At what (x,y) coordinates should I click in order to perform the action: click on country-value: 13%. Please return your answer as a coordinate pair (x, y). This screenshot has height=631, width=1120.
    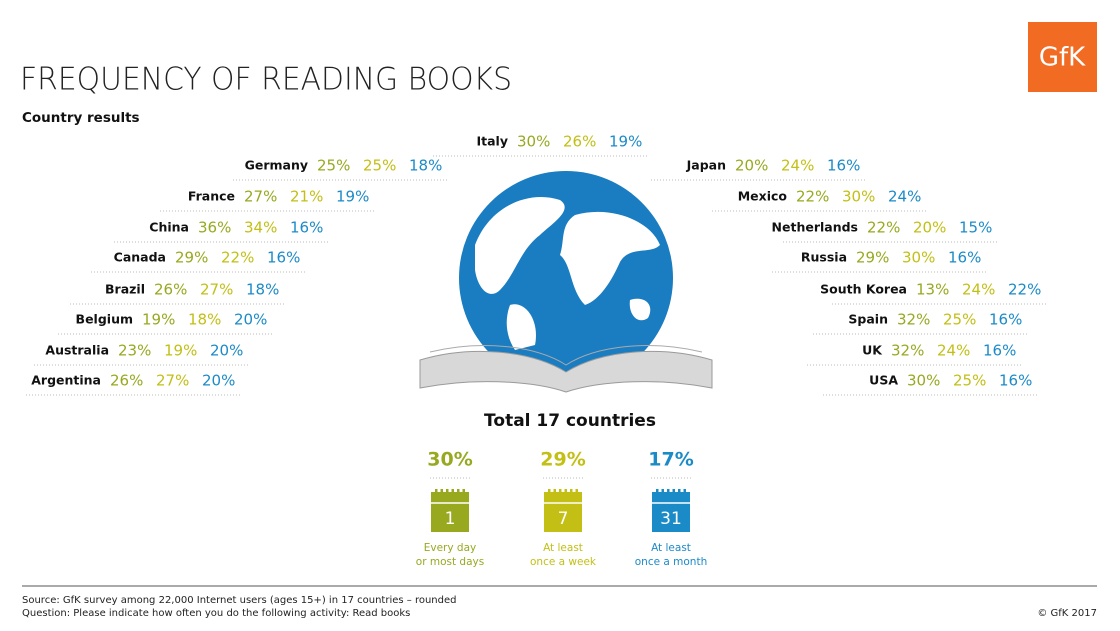
    Looking at the image, I should click on (932, 290).